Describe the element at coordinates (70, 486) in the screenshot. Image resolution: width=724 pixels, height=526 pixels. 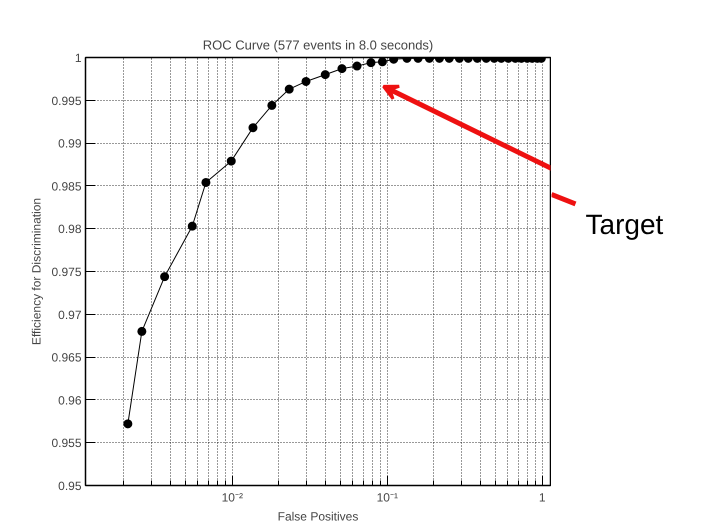
I see `y-tick-label: 0.95` at that location.